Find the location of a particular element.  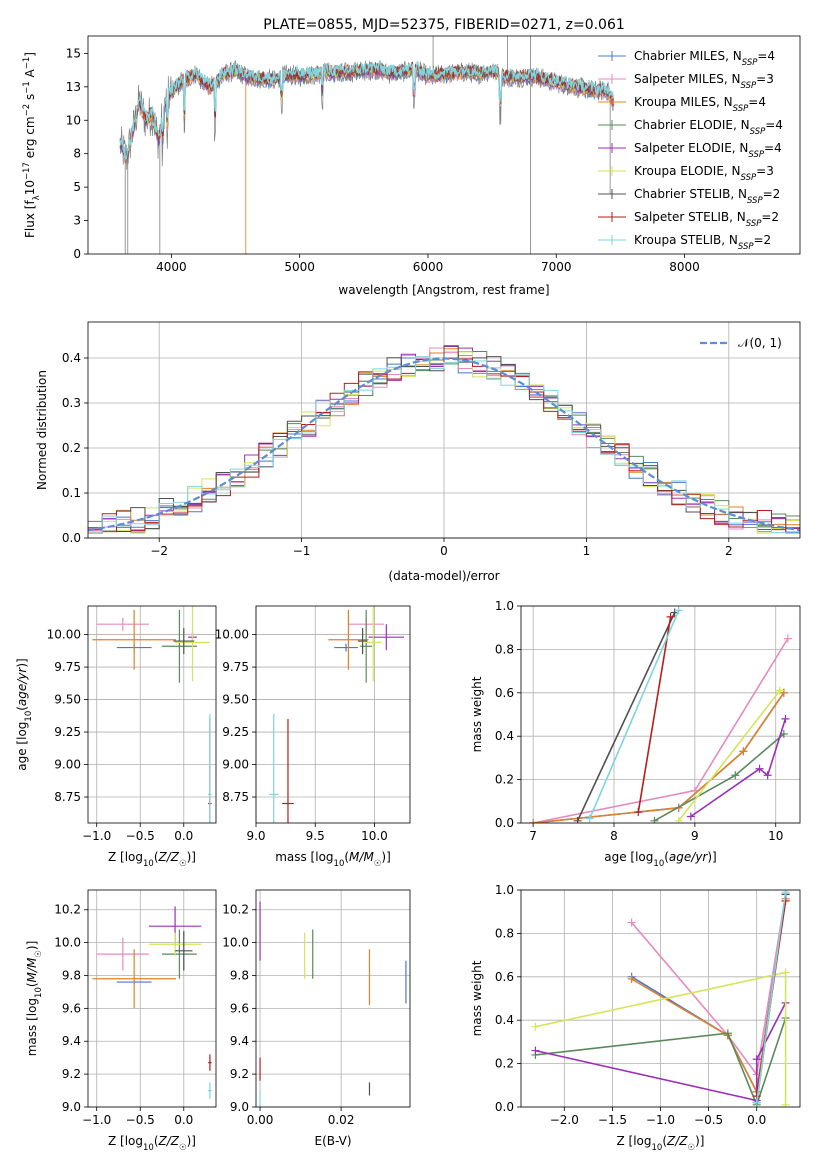

x-tick-label: −2.0 is located at coordinates (564, 1120).